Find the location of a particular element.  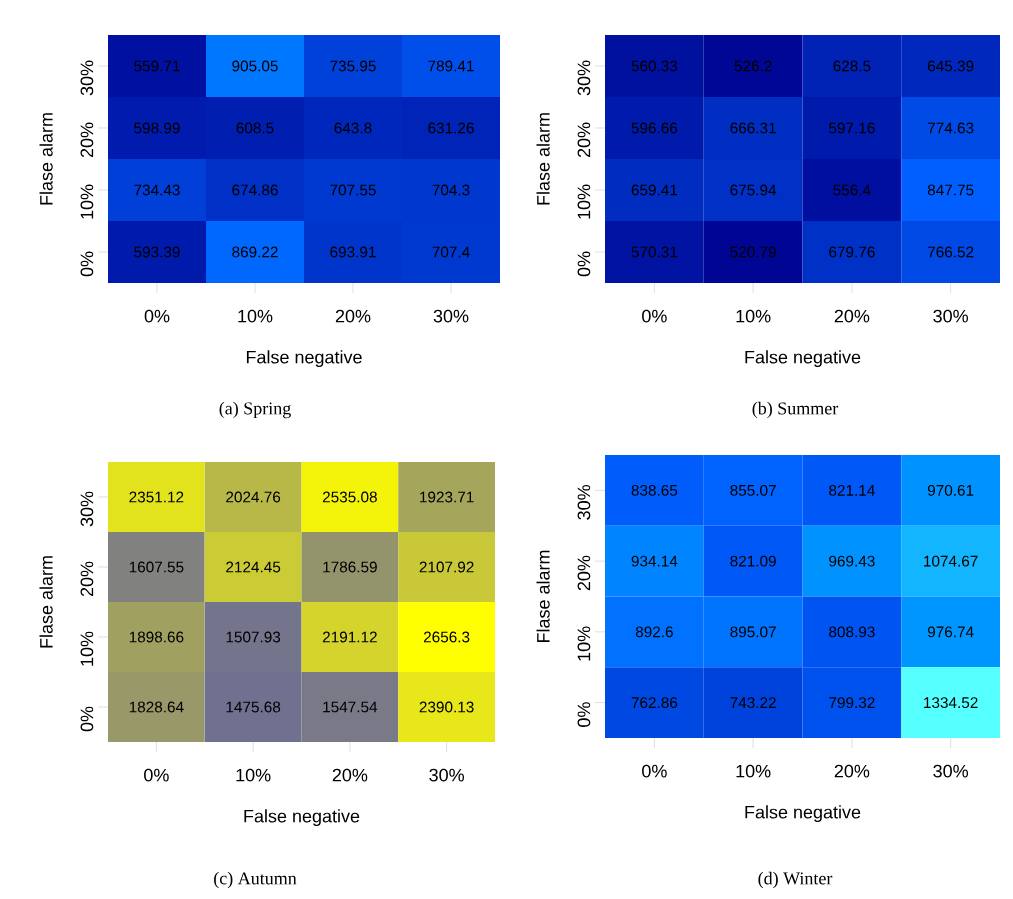

data-label: 2535.08 is located at coordinates (349, 497).